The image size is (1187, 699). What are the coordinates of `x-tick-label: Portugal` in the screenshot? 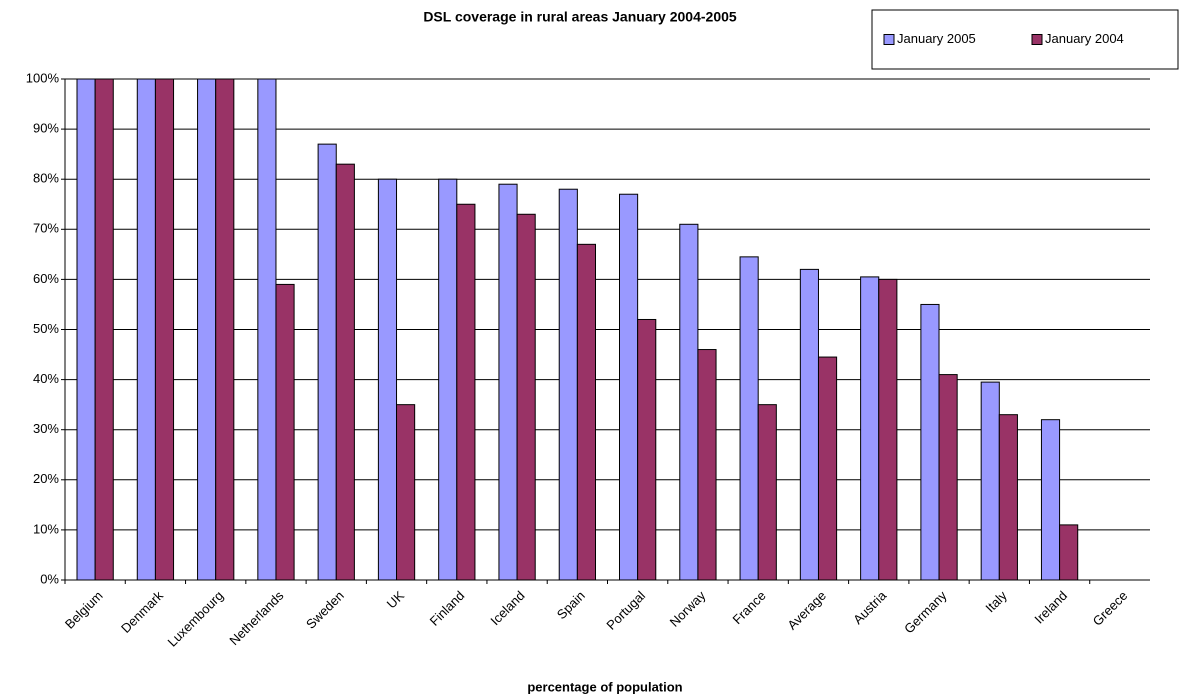 It's located at (625, 610).